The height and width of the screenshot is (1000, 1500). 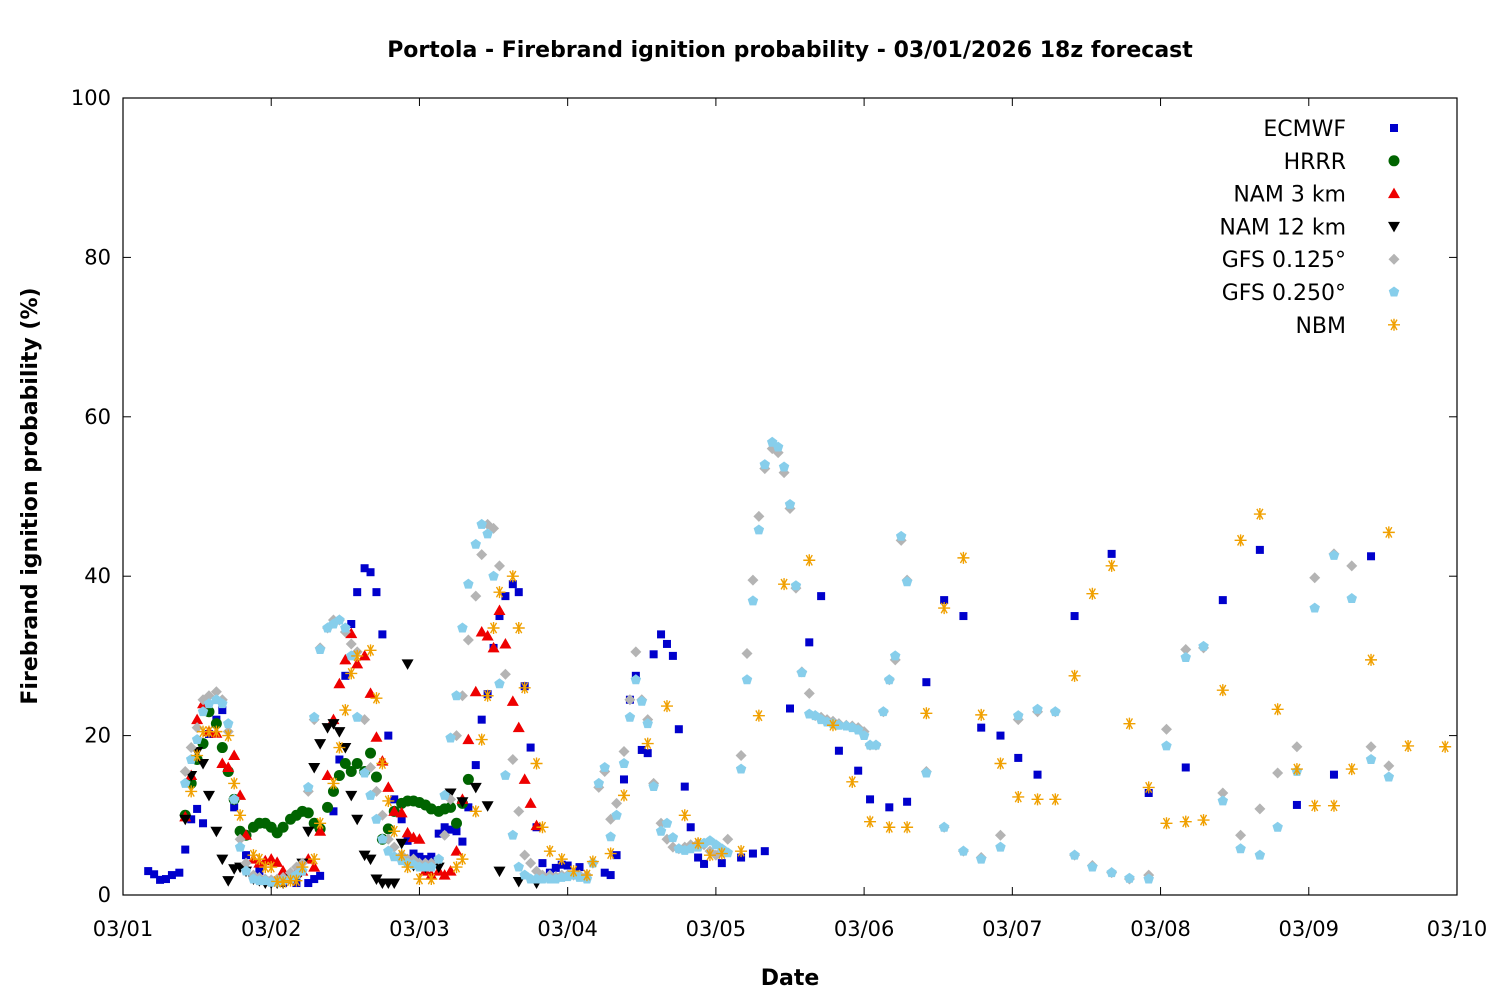 I want to click on y-tick-label: 100, so click(x=91, y=98).